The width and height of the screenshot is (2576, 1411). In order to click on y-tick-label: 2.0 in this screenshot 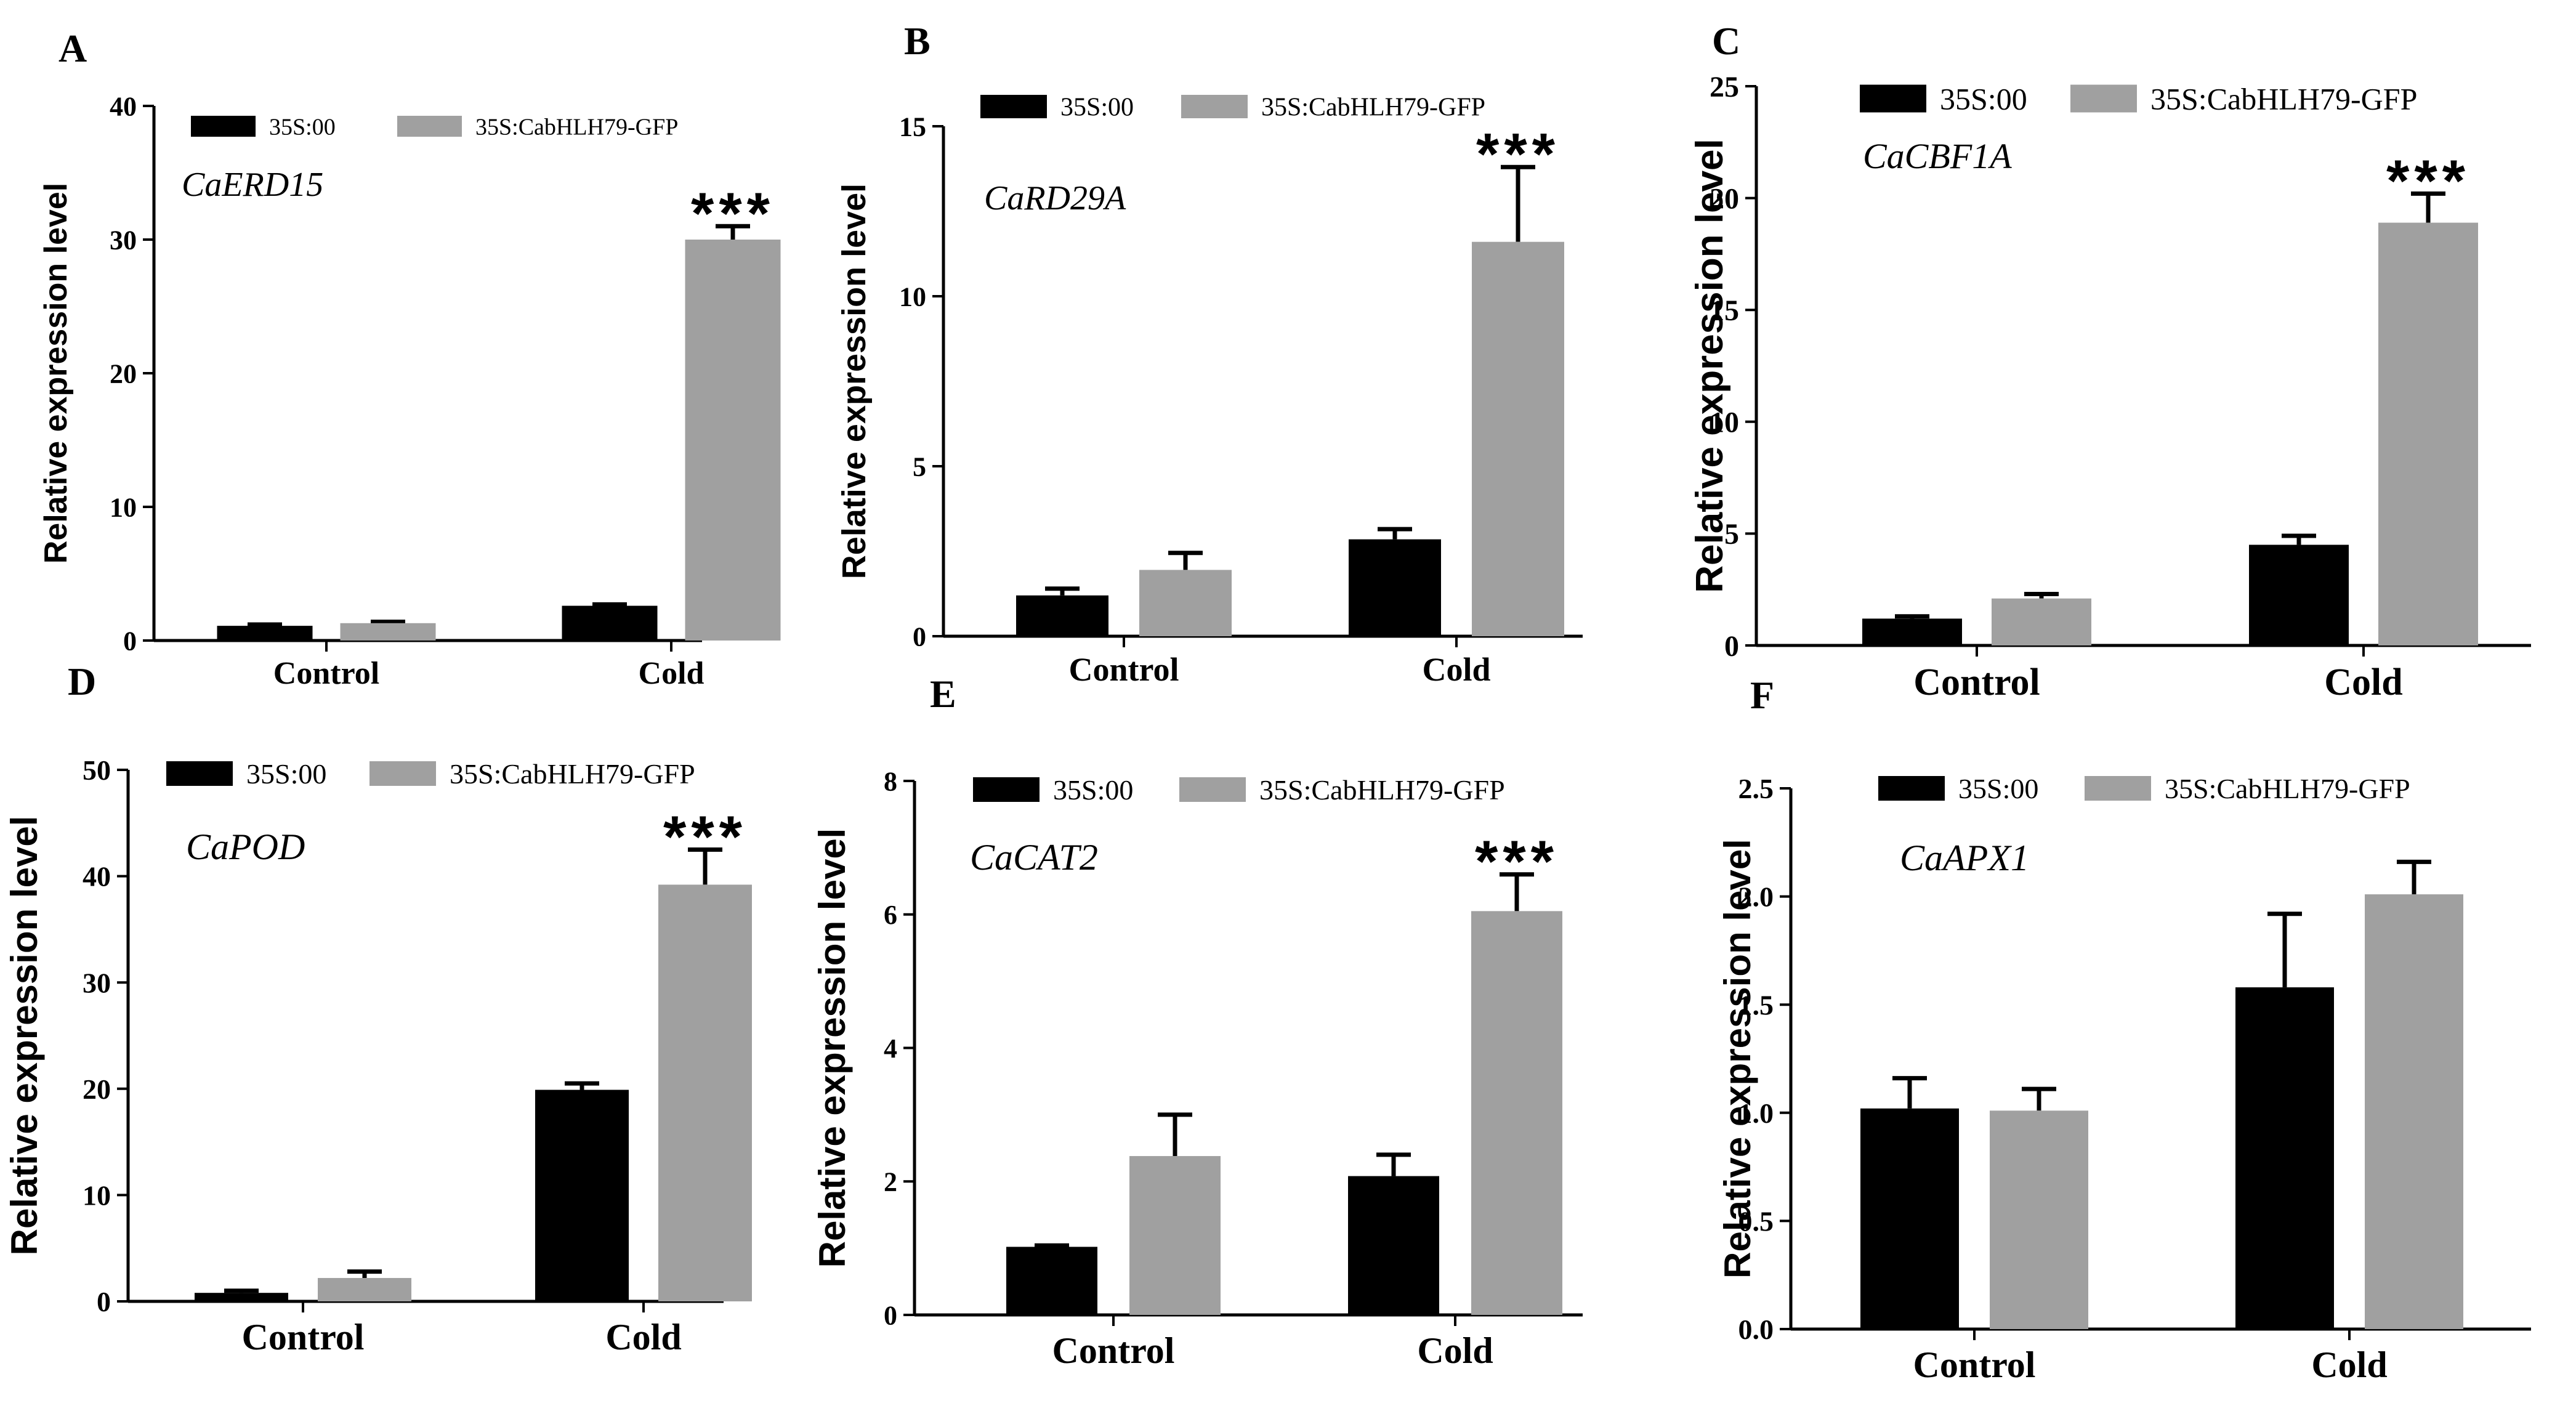, I will do `click(1756, 897)`.